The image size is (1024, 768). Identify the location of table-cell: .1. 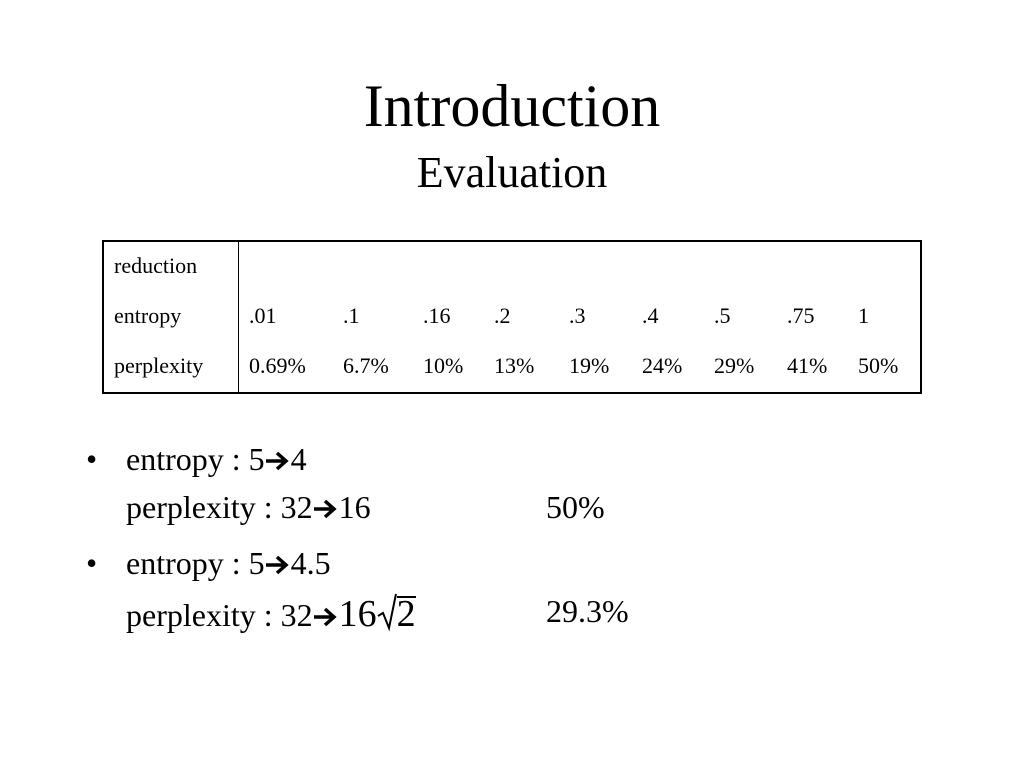
(351, 315).